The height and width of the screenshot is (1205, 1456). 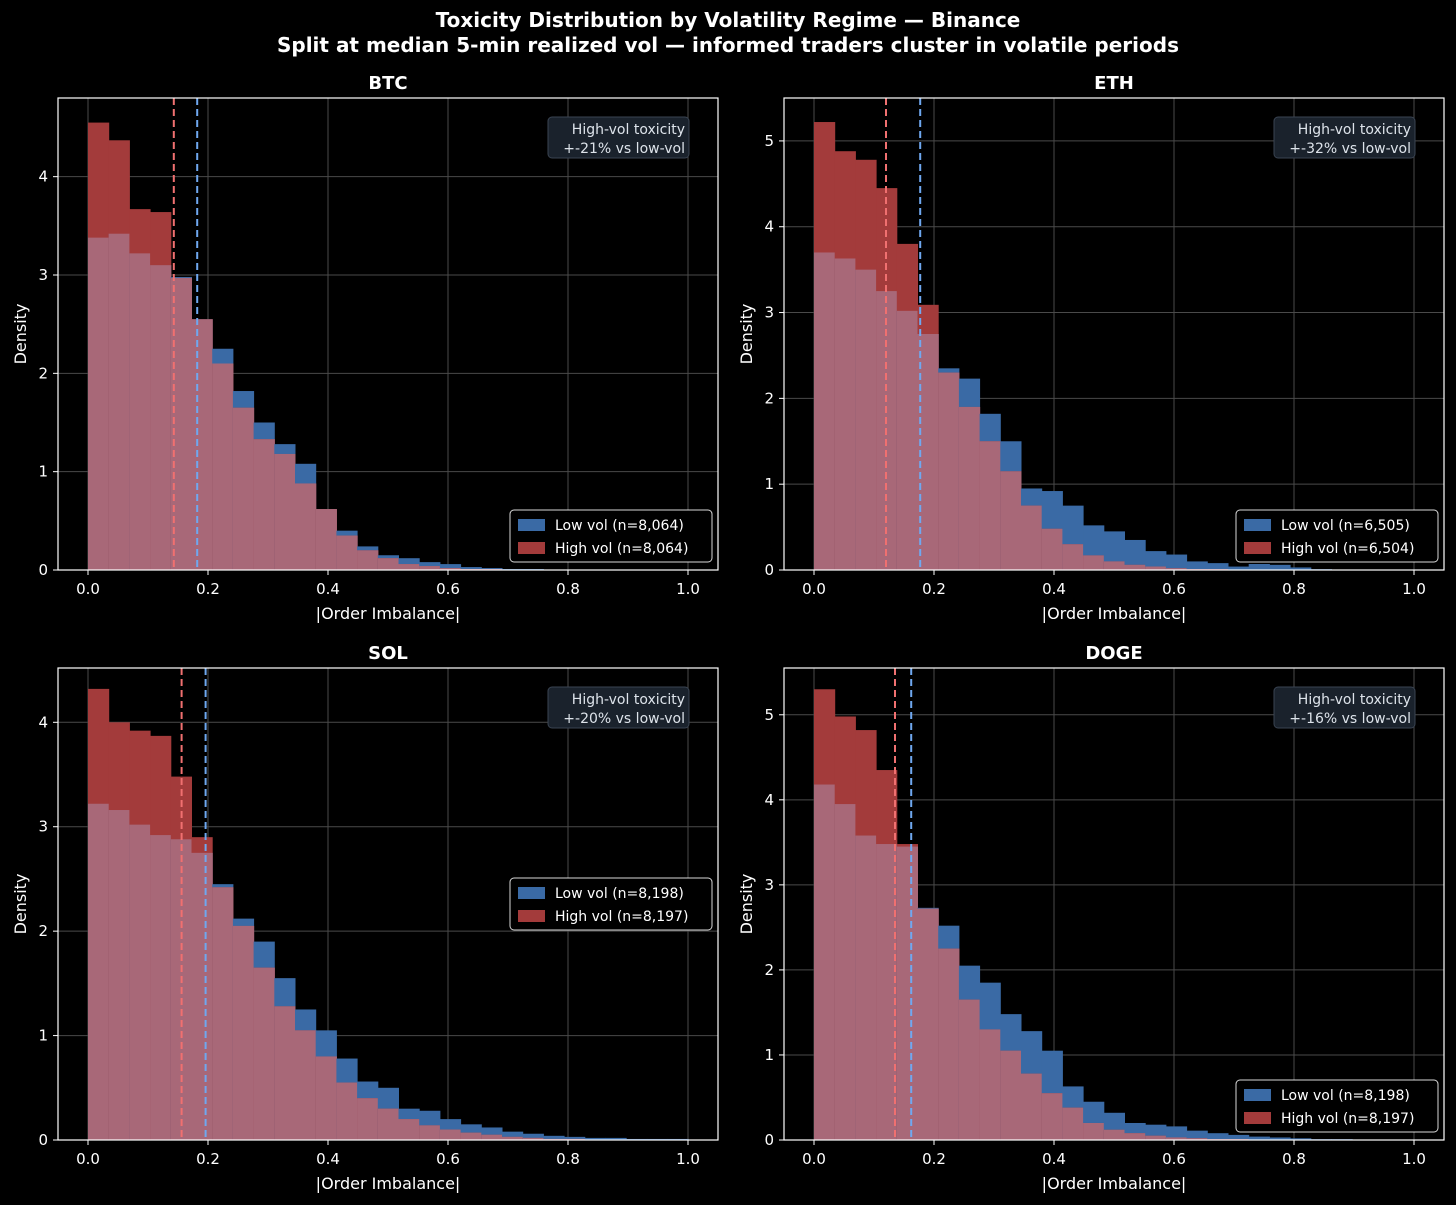 What do you see at coordinates (624, 149) in the screenshot?
I see `annotation-line2: +-21% vs low-vol` at bounding box center [624, 149].